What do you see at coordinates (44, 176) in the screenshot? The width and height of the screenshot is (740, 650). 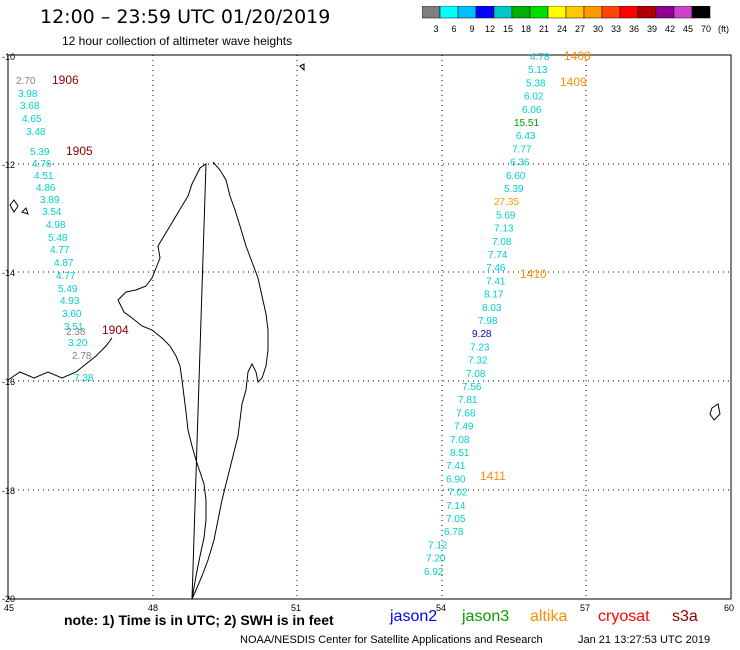 I see `wave-height-value: 4.51` at bounding box center [44, 176].